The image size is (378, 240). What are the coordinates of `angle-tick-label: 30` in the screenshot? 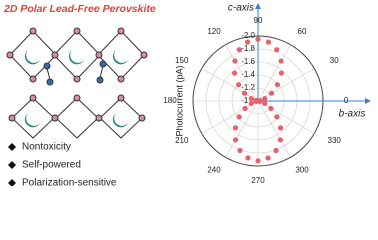 It's located at (334, 60).